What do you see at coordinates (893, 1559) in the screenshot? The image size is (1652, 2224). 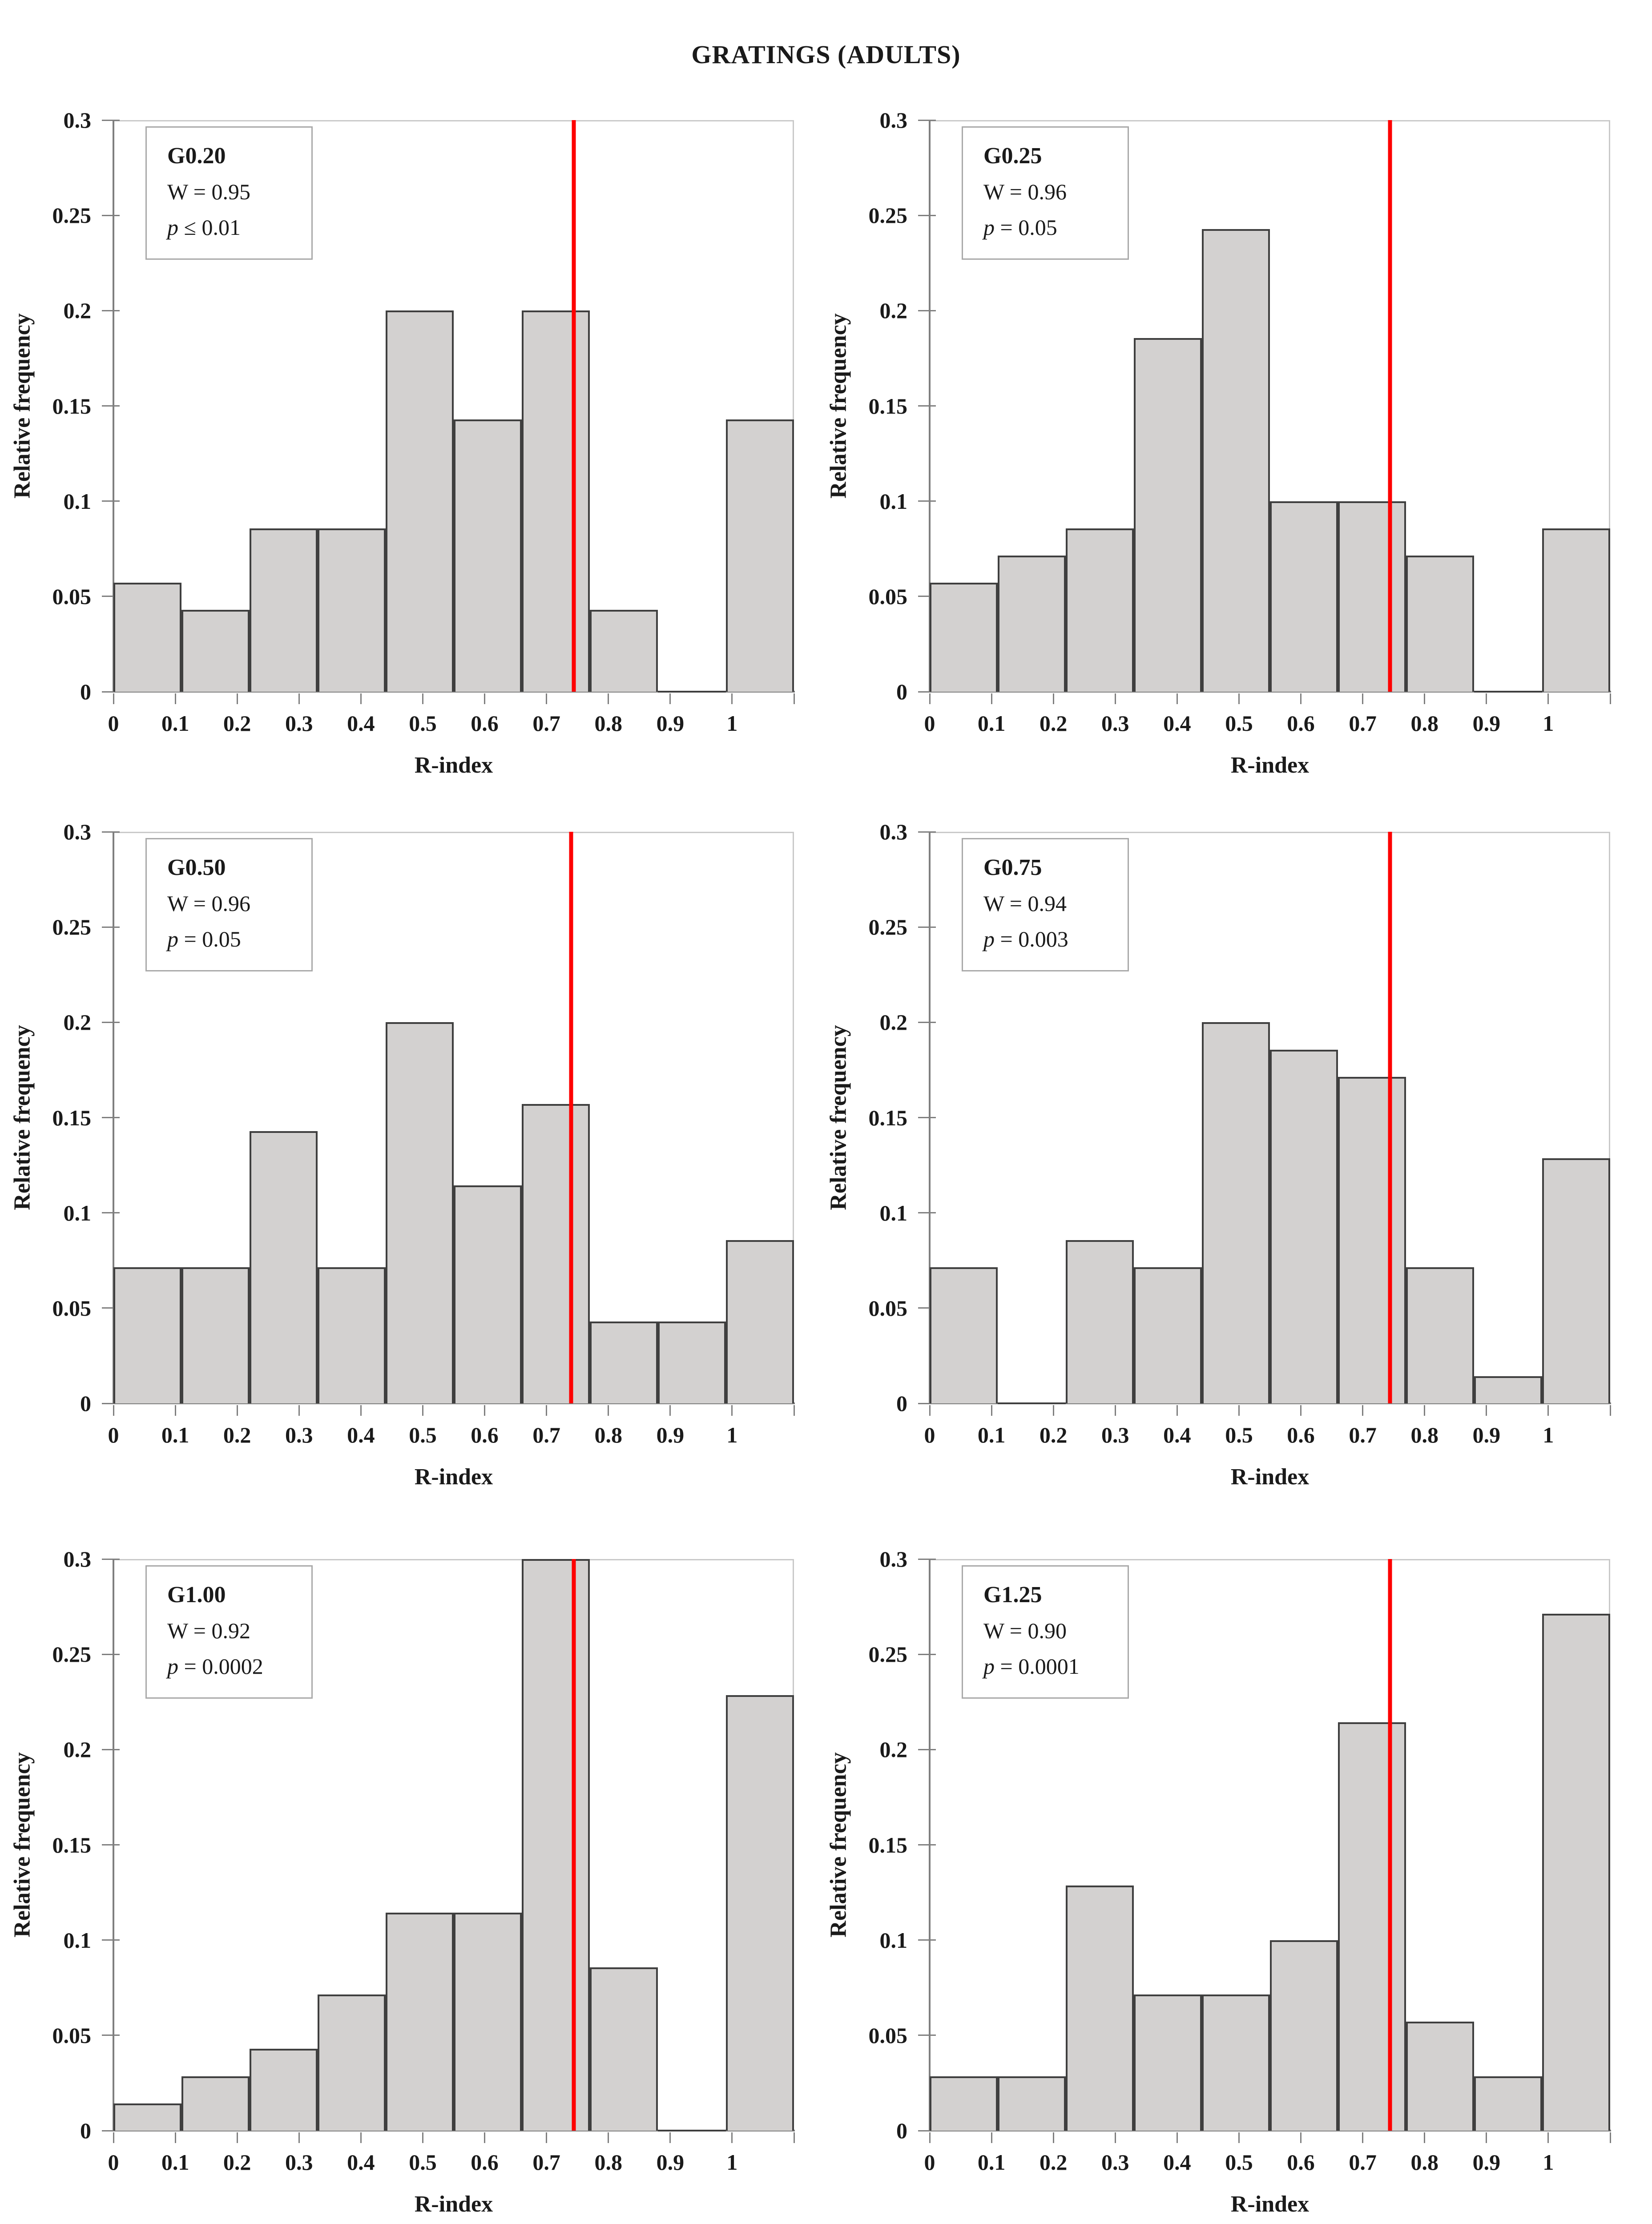 I see `y-tick-label: 0.3` at bounding box center [893, 1559].